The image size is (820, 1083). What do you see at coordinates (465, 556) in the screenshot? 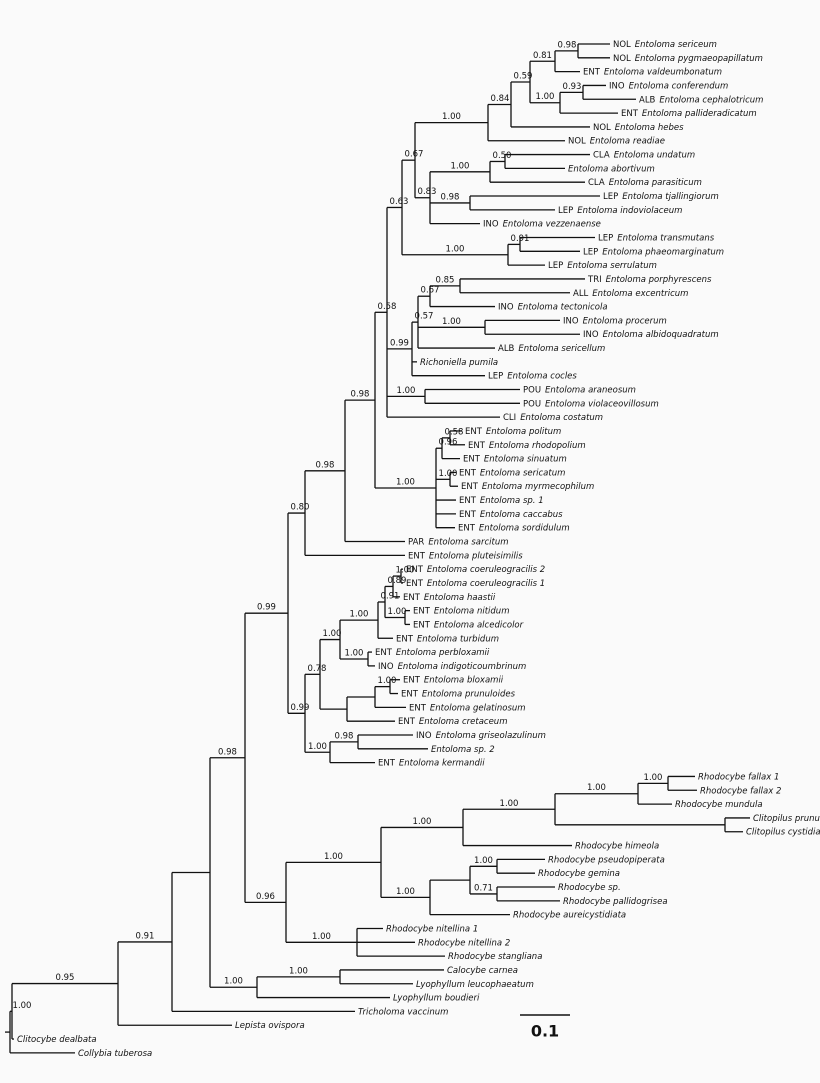
I see `taxon-label: ENT Entoloma pluteisimilis` at bounding box center [465, 556].